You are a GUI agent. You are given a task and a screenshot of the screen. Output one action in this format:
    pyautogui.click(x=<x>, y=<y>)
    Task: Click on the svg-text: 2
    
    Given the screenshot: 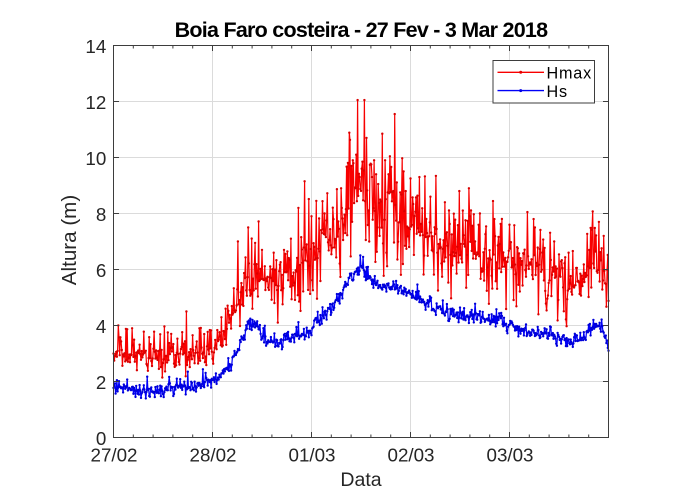 What is the action you would take?
    pyautogui.click(x=101, y=382)
    